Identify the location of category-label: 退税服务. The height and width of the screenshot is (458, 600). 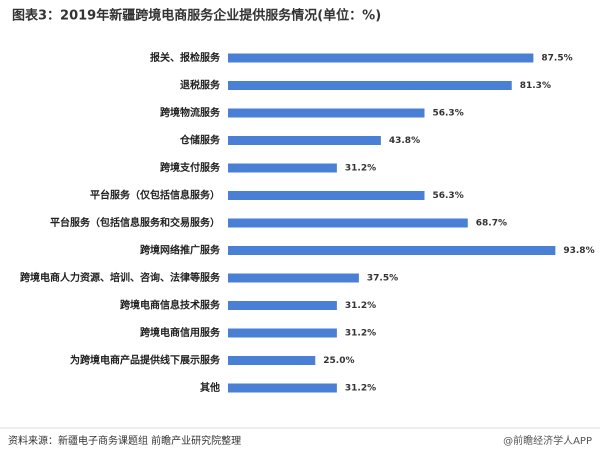
(200, 85).